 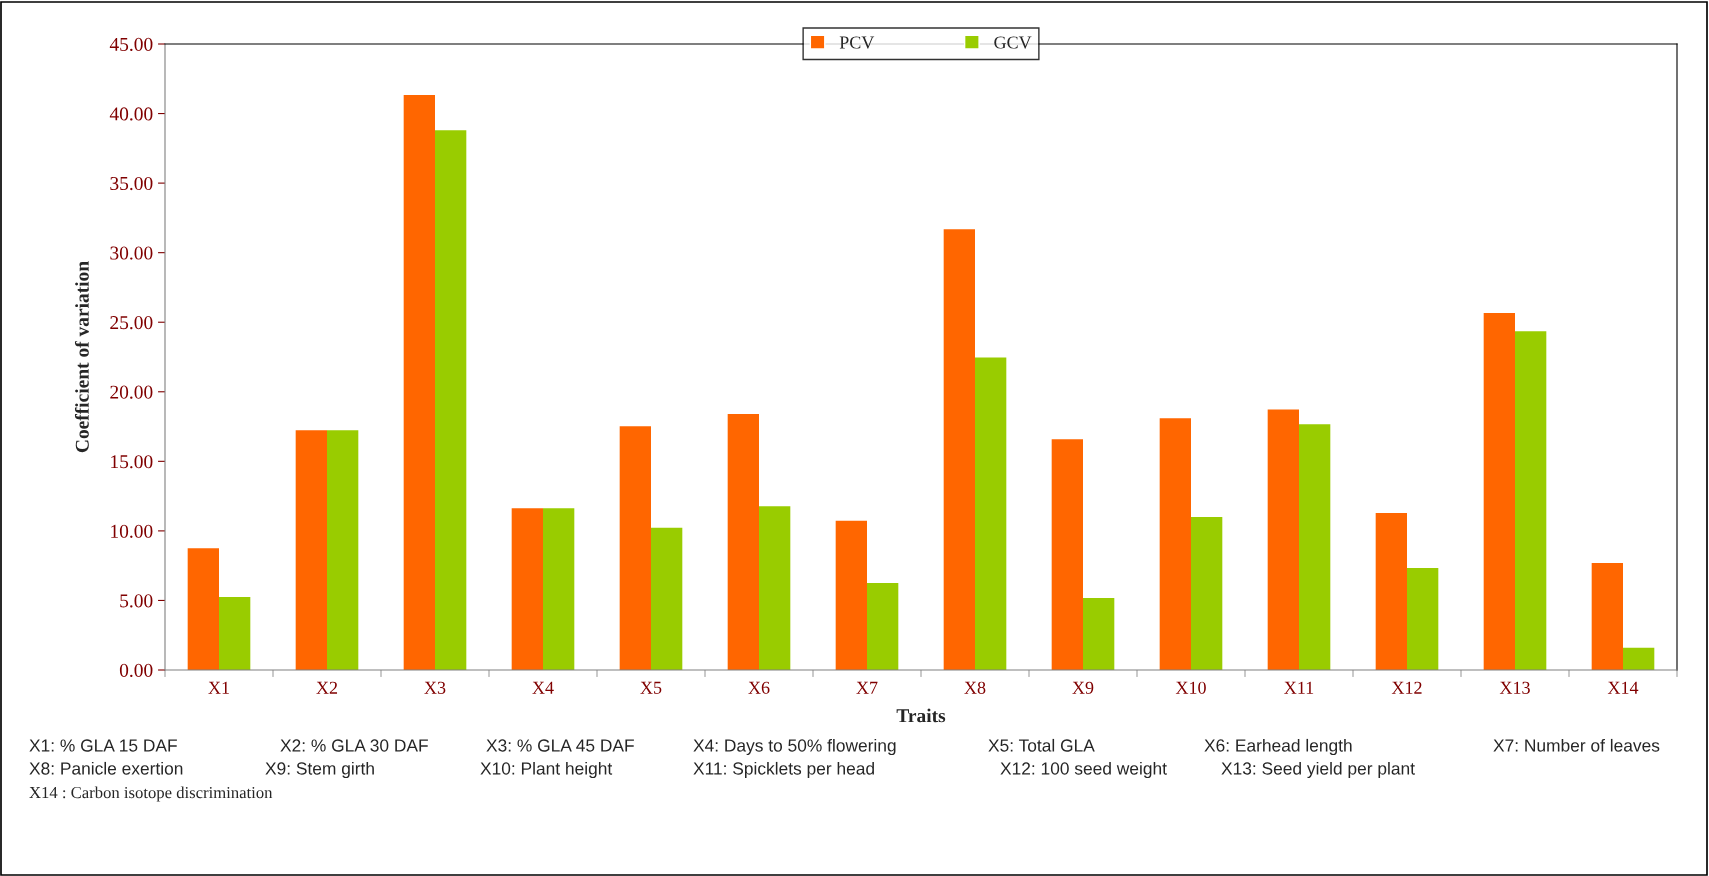 What do you see at coordinates (218, 687) in the screenshot?
I see `x-tick-label: X1` at bounding box center [218, 687].